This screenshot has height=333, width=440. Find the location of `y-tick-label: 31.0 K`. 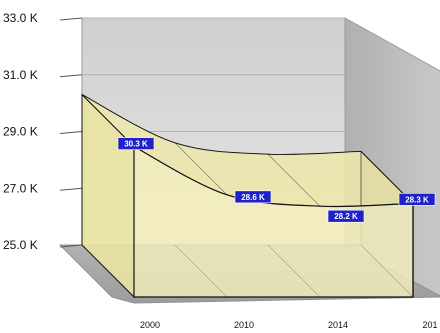

y-tick-label: 31.0 K is located at coordinates (20, 75).